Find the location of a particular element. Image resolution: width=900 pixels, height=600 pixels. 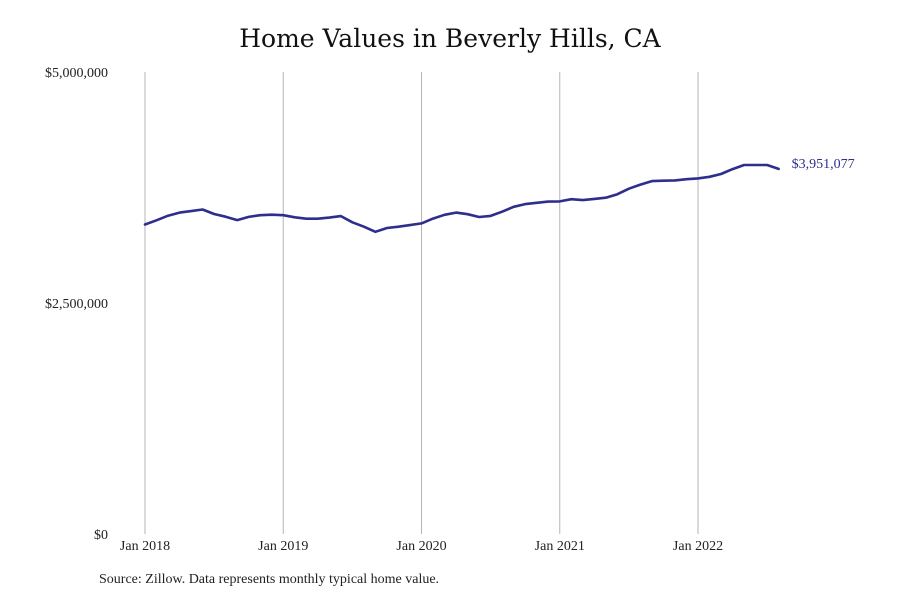

x-axis-tick-labels: Jan 2018 Jan 2019 Jan 2020 Jan 2021 Jan 2022 is located at coordinates (421, 546).